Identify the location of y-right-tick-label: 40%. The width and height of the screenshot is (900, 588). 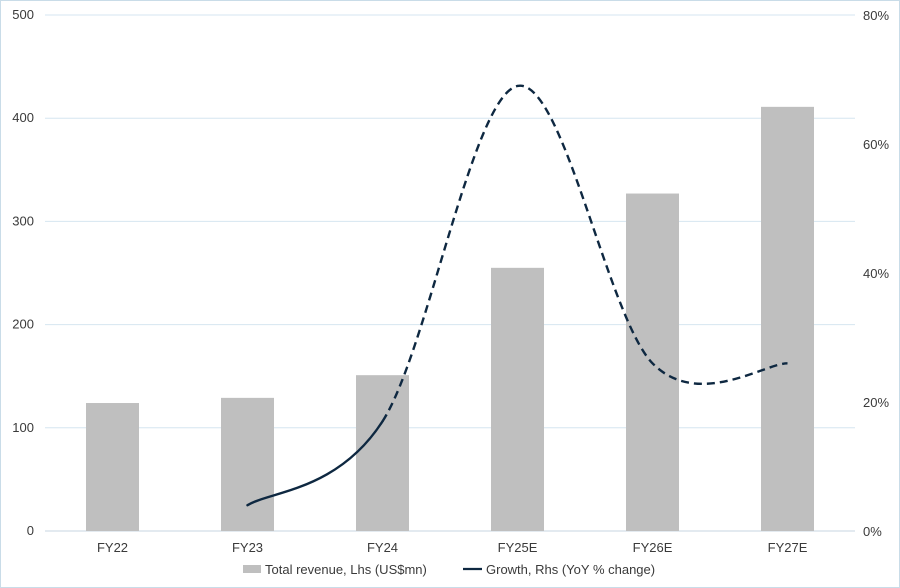
(876, 273).